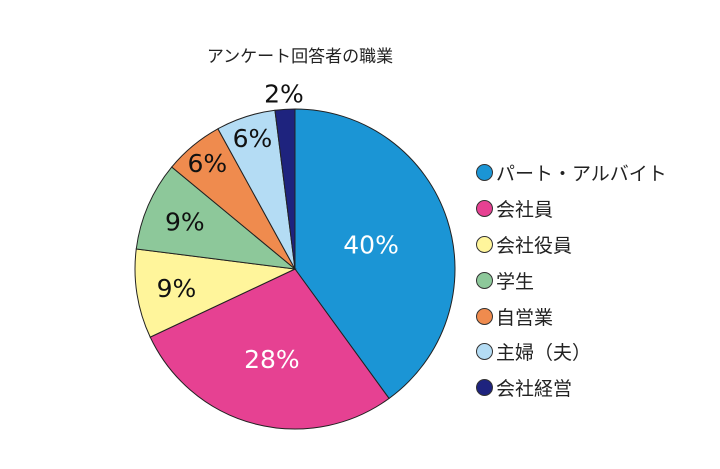  What do you see at coordinates (534, 389) in the screenshot?
I see `legend-label: 会社経営` at bounding box center [534, 389].